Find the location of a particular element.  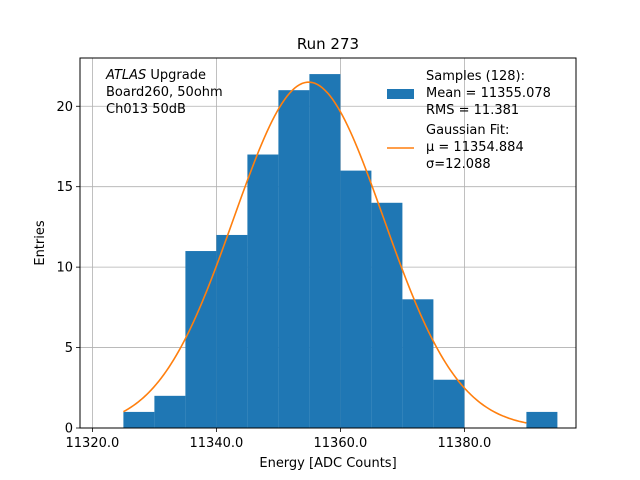

annotation-line: Ch013 50dB is located at coordinates (146, 109).